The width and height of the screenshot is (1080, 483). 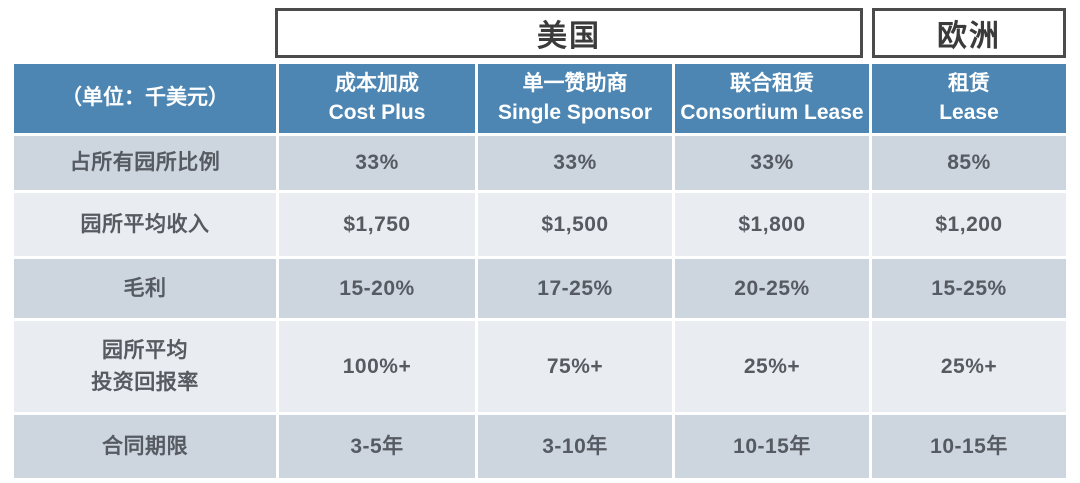 What do you see at coordinates (377, 224) in the screenshot?
I see `value-cell: $1,750` at bounding box center [377, 224].